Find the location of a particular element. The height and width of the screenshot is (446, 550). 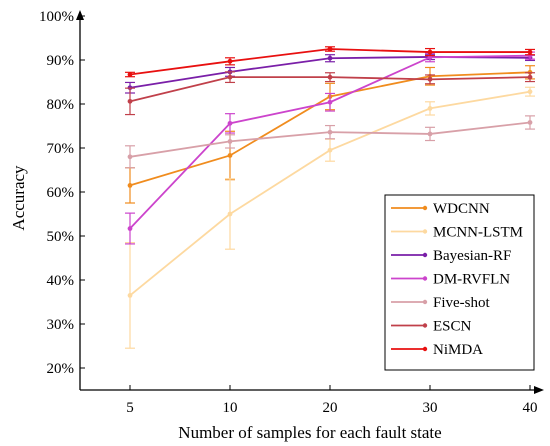

legend-label: ESCN is located at coordinates (452, 327).